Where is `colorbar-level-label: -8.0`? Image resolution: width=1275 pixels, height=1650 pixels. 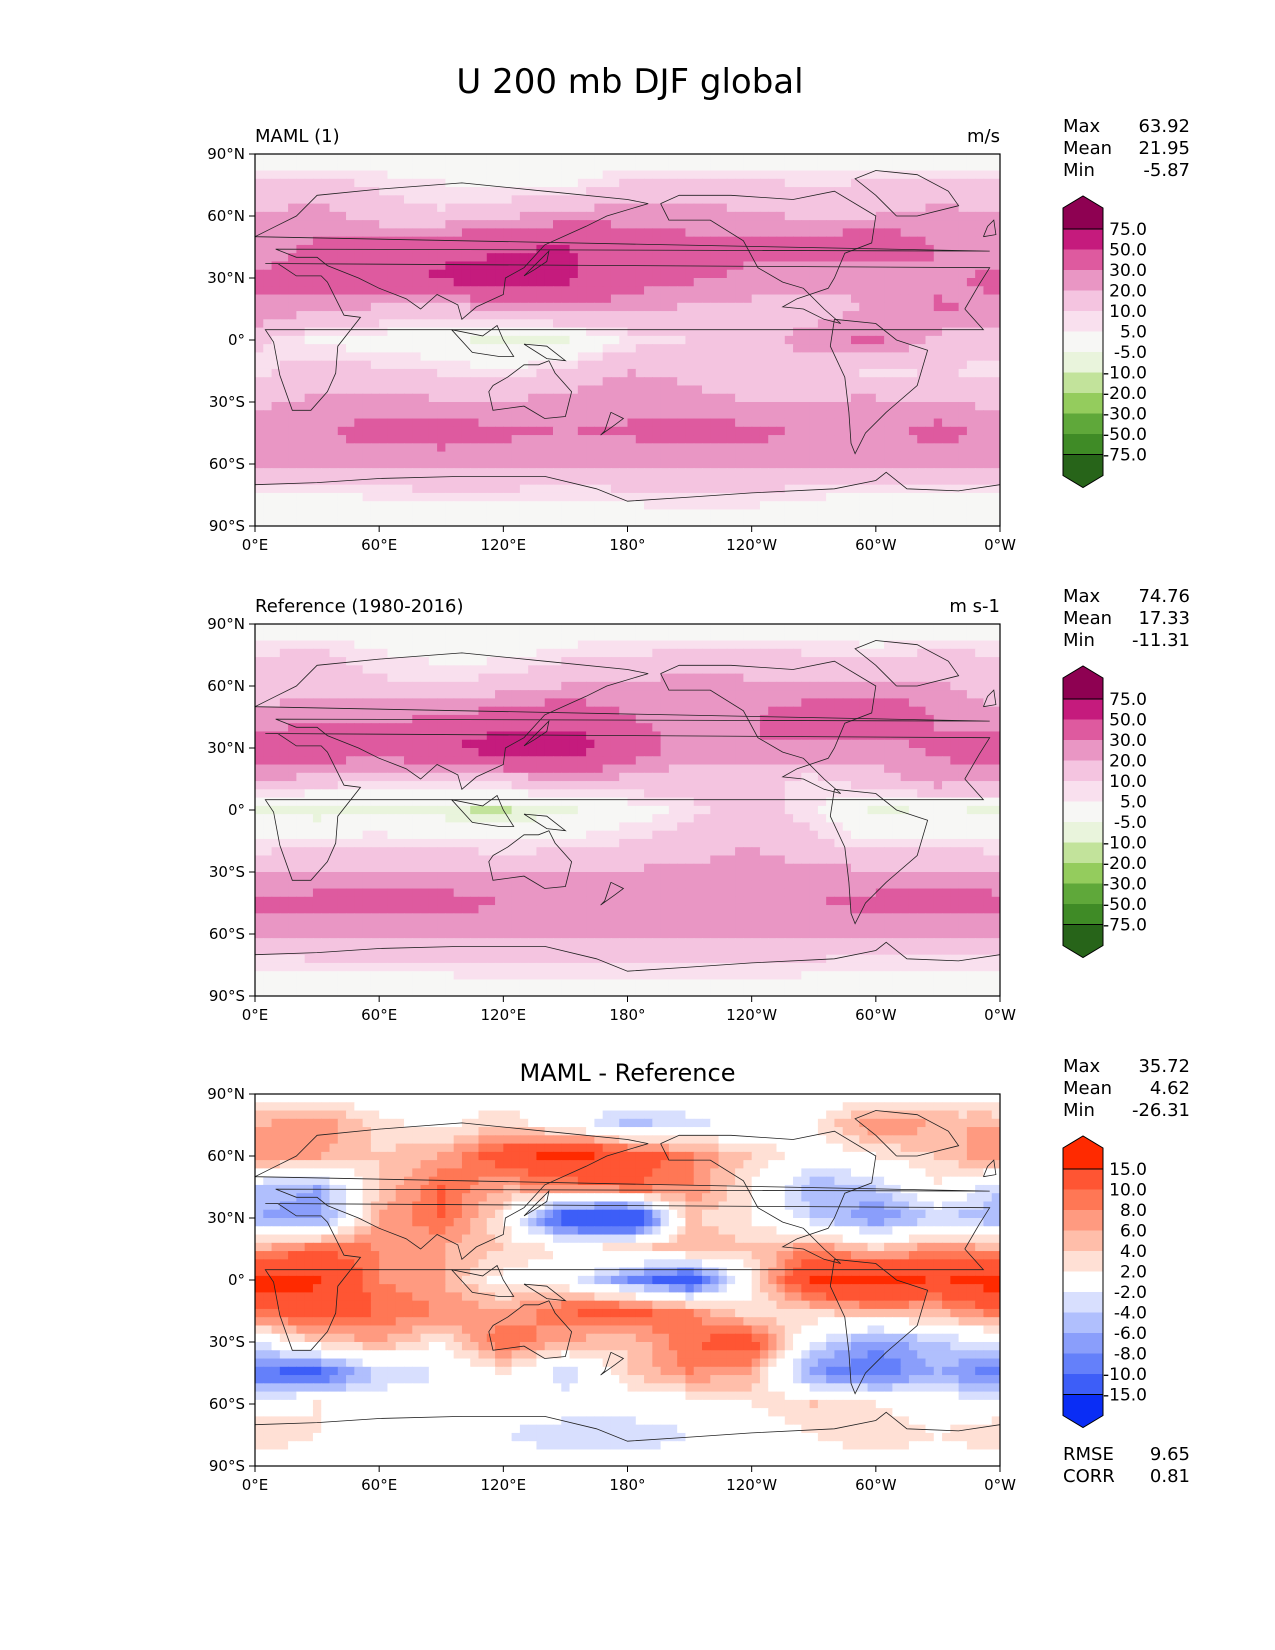
colorbar-level-label: -8.0 is located at coordinates (1130, 1355).